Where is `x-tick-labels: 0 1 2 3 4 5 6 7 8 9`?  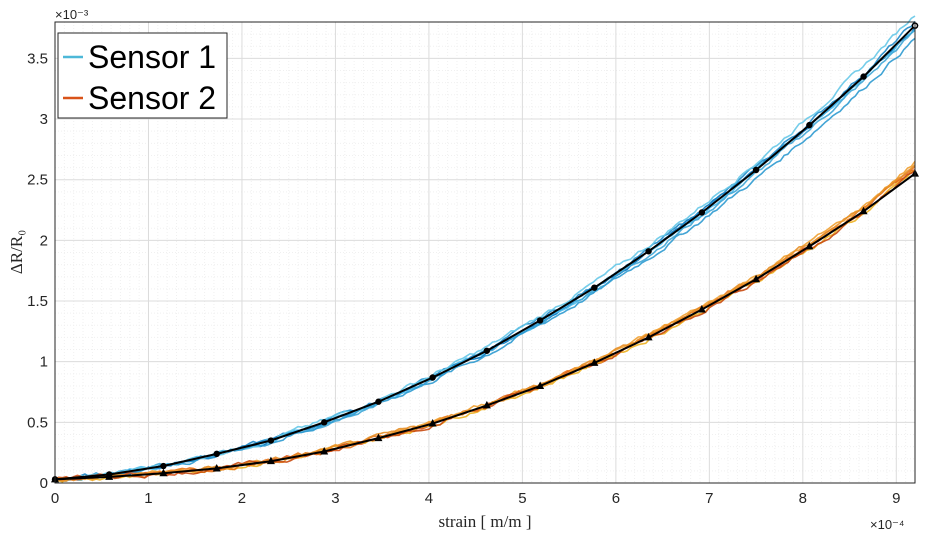 x-tick-labels: 0 1 2 3 4 5 6 7 8 9 is located at coordinates (476, 498).